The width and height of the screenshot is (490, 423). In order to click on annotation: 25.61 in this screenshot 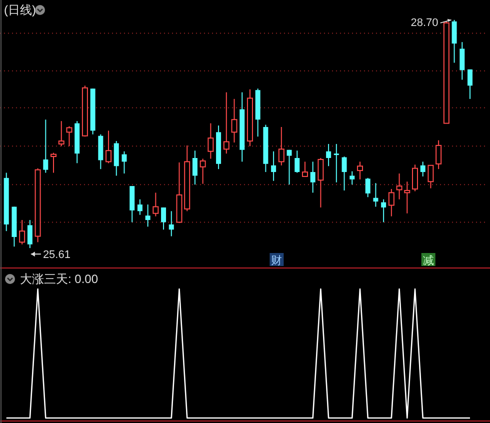, I will do `click(56, 255)`.